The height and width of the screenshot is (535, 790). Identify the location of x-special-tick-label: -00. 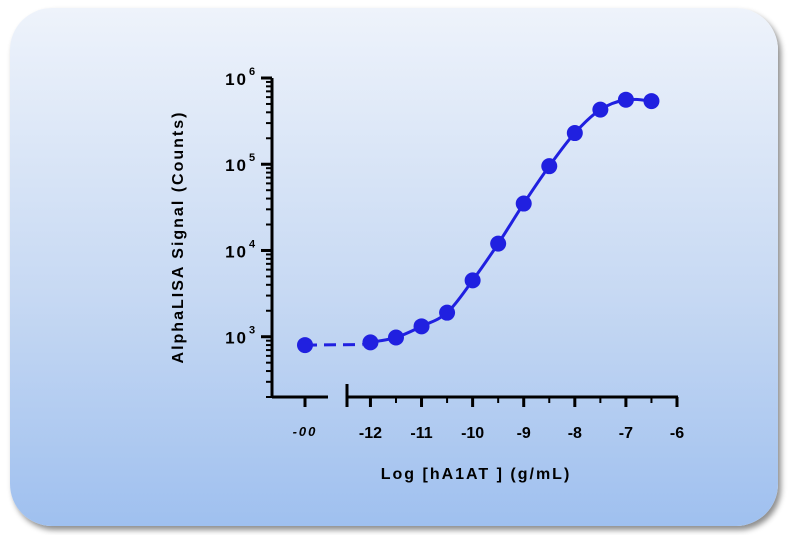
(305, 431).